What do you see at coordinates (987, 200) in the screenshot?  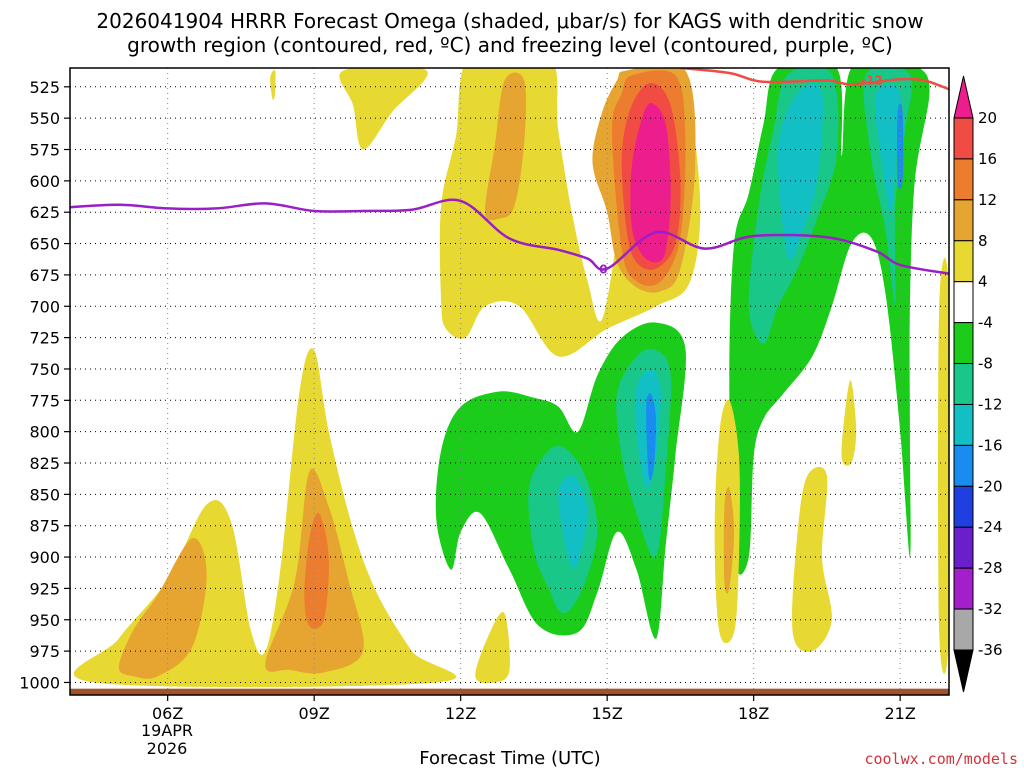 I see `colorbar-tick-label: 12` at bounding box center [987, 200].